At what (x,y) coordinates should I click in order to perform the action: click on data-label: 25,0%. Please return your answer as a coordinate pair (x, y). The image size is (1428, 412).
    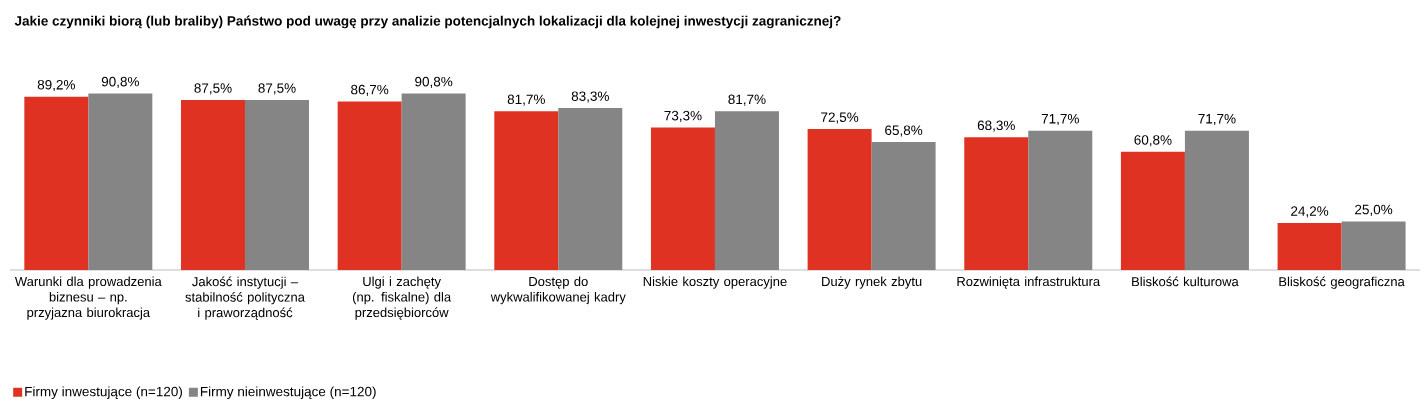
    Looking at the image, I should click on (1374, 210).